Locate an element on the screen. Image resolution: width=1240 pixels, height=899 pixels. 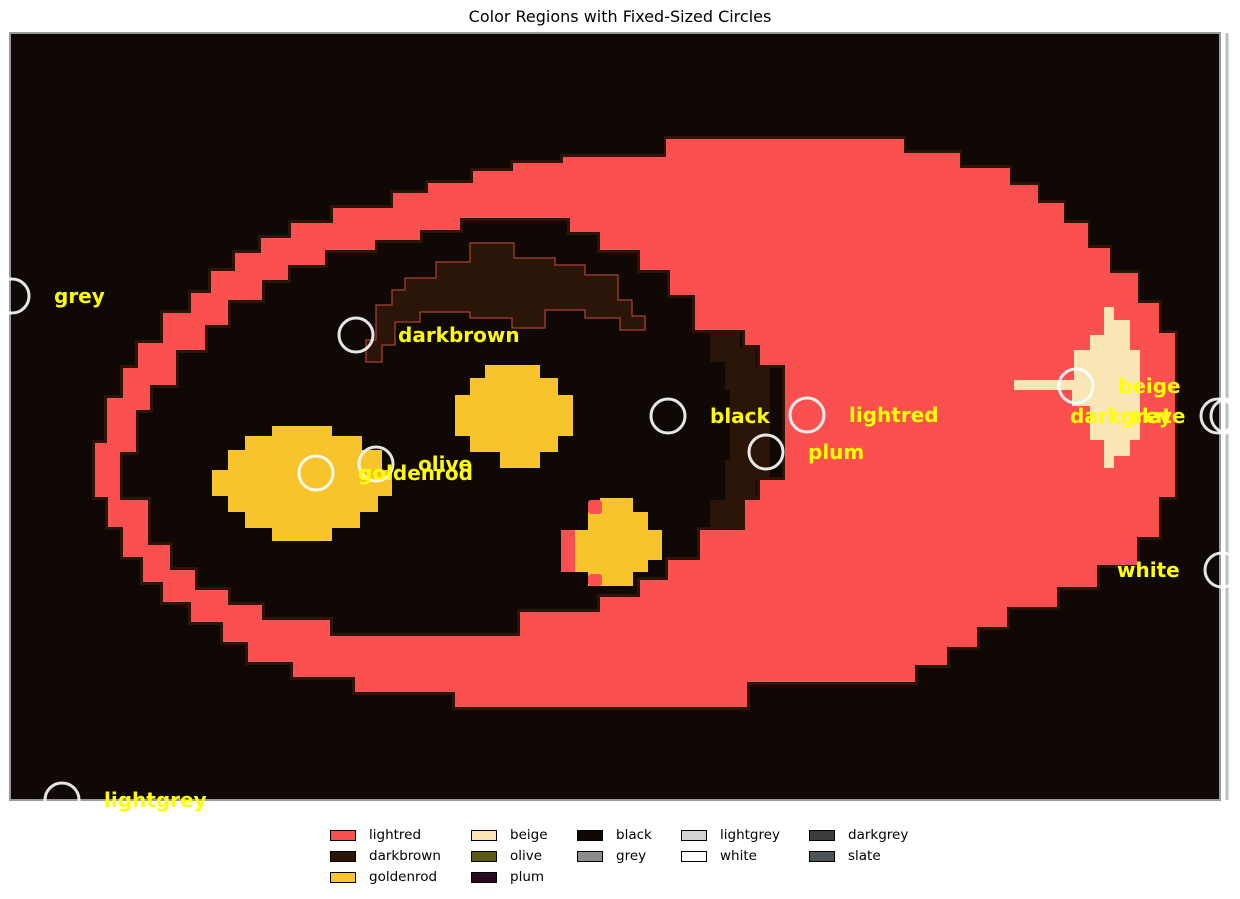
circle-marker-beige: beige is located at coordinates (1119, 386).